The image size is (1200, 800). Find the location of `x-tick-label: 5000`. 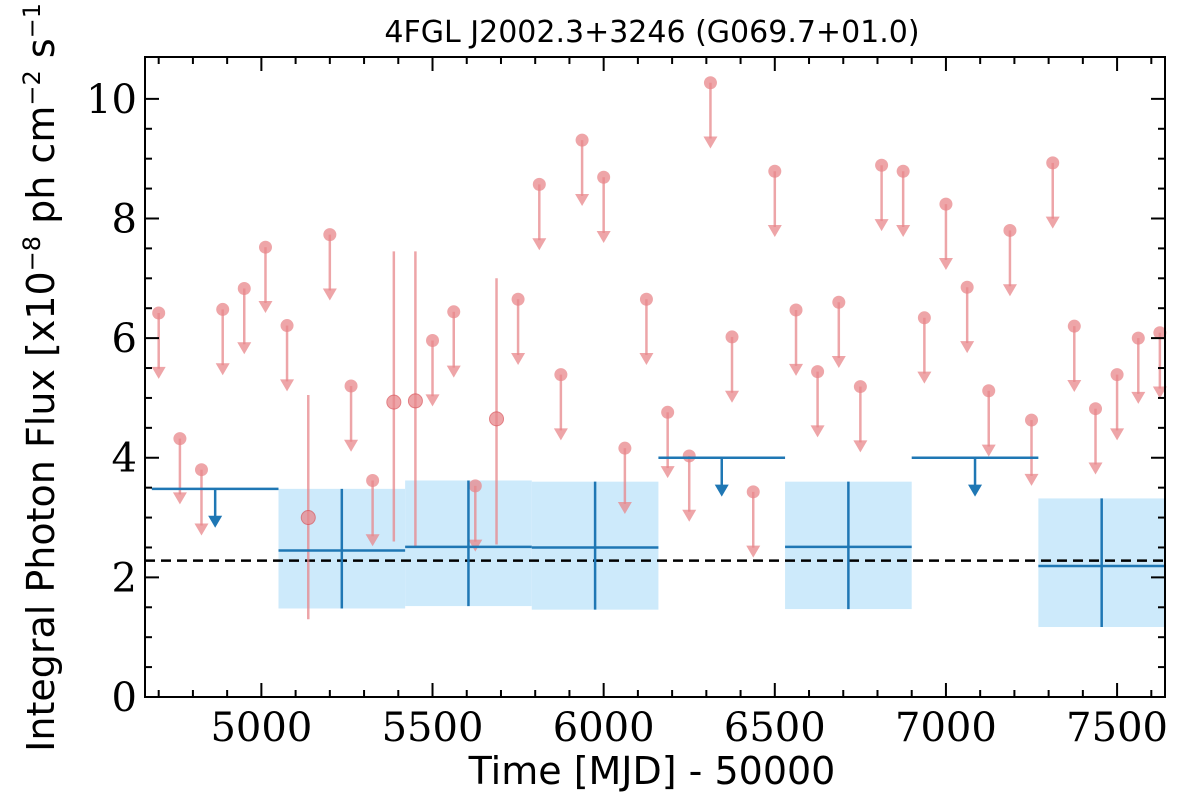

x-tick-label: 5000 is located at coordinates (261, 728).